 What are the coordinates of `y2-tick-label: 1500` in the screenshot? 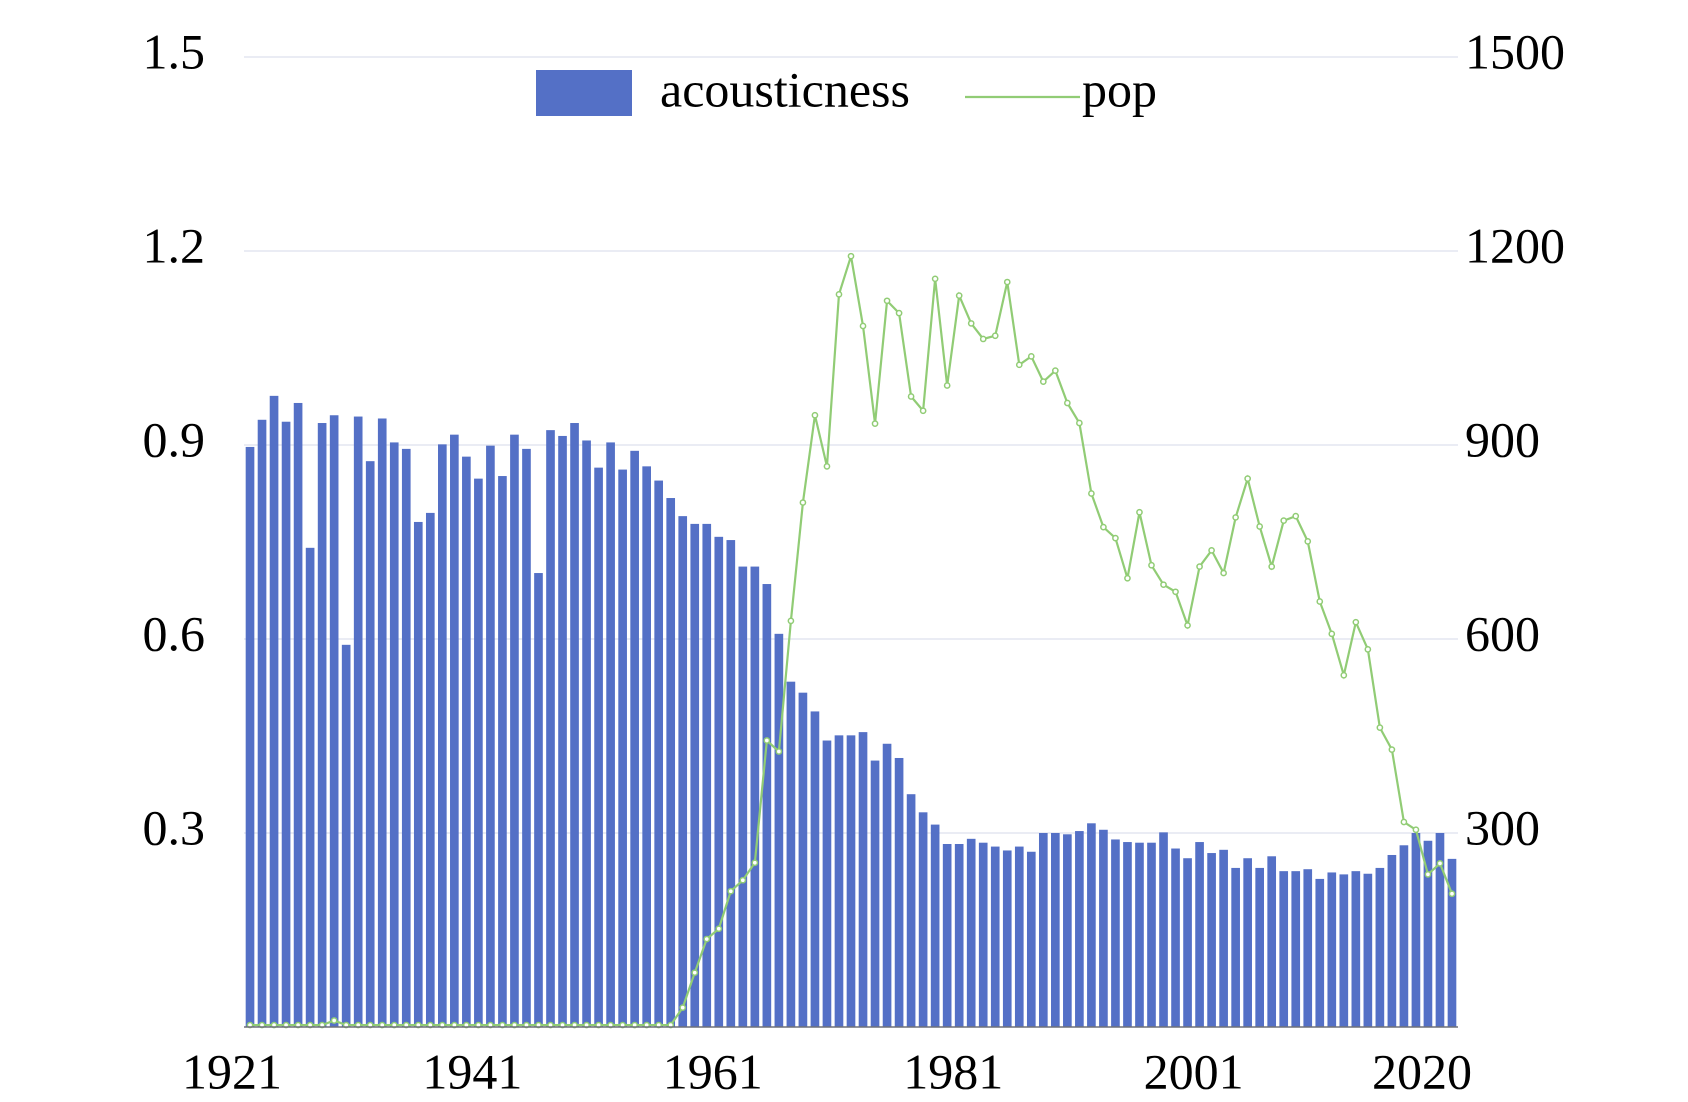 It's located at (1515, 51).